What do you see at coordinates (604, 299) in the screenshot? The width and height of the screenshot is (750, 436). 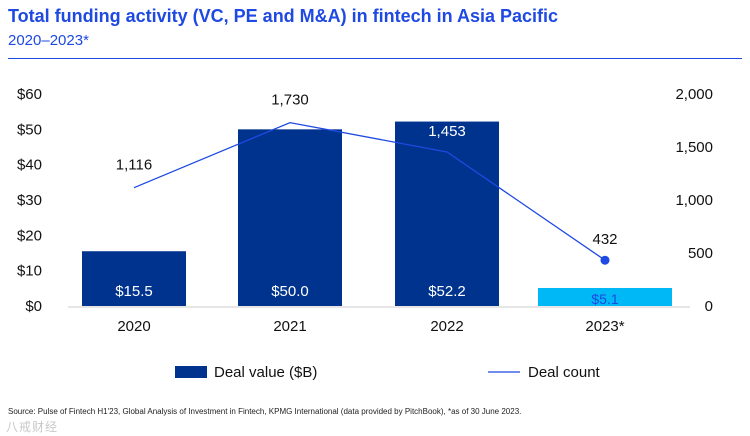 I see `bar-value-label: $5.1` at bounding box center [604, 299].